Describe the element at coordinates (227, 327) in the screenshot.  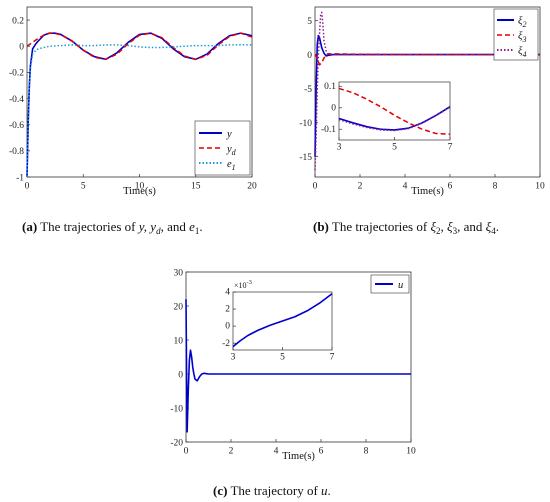
I see `panel-c-inset-ytick-label: 0` at that location.